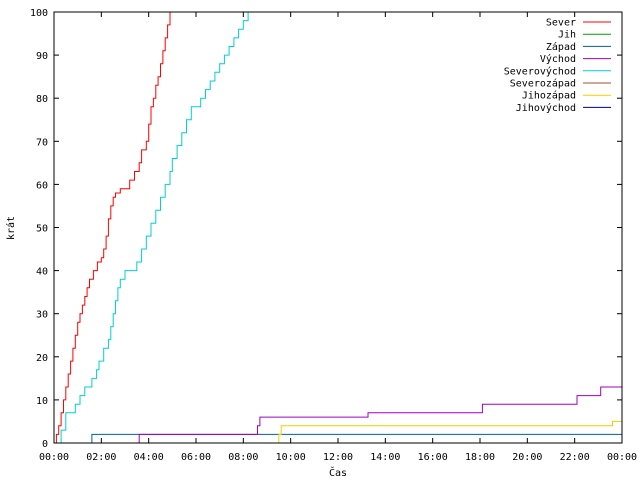 The height and width of the screenshot is (480, 640). Describe the element at coordinates (549, 96) in the screenshot. I see `legend-label: Jihozápad` at that location.